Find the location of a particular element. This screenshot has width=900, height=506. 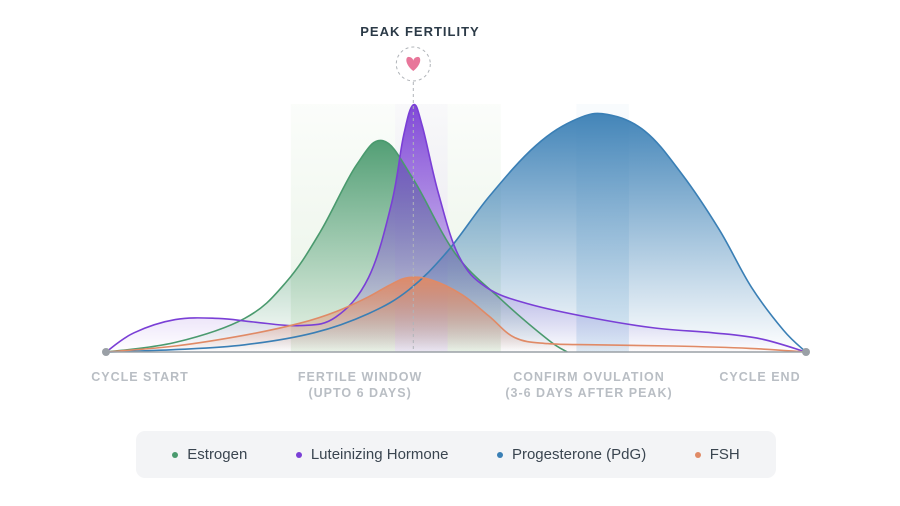

legend-dot-estrogen is located at coordinates (175, 454).